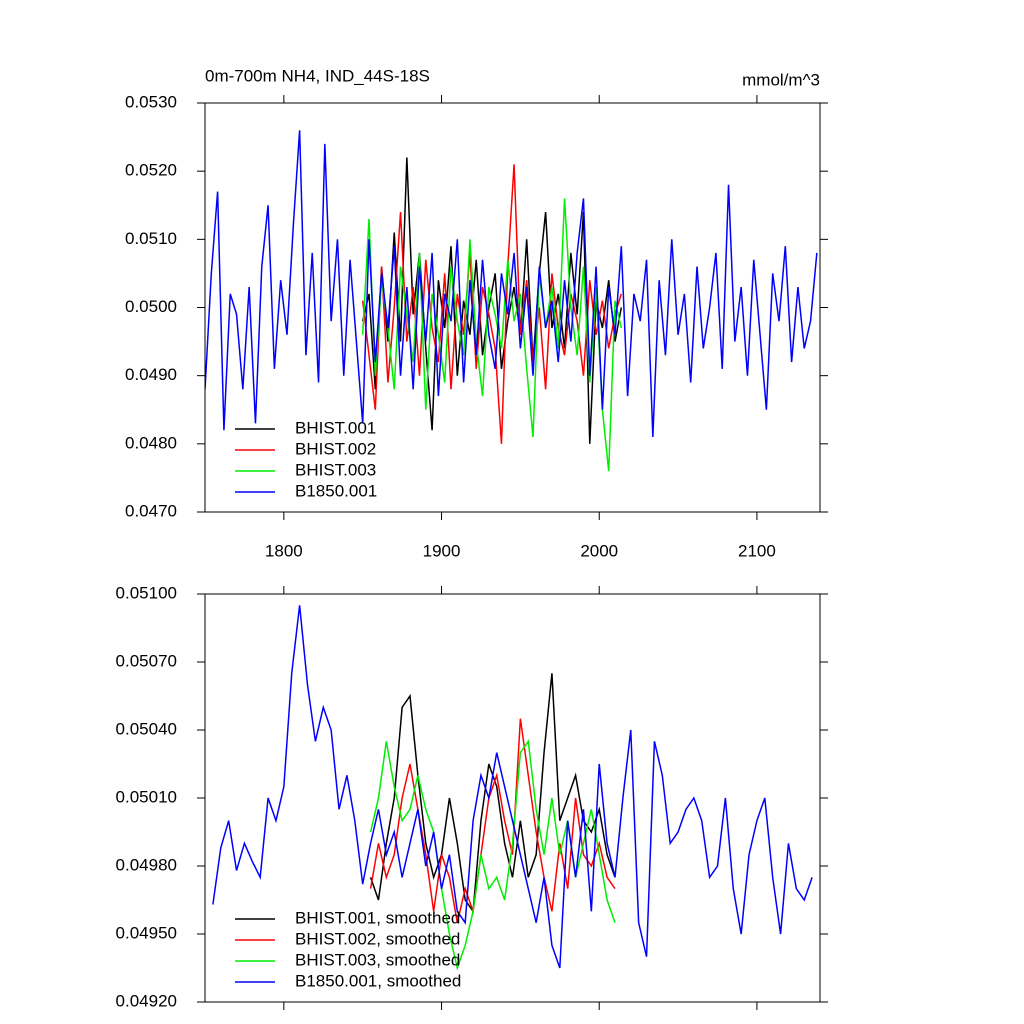 Image resolution: width=1024 pixels, height=1024 pixels. I want to click on y-tick-label: 0.0470, so click(151, 510).